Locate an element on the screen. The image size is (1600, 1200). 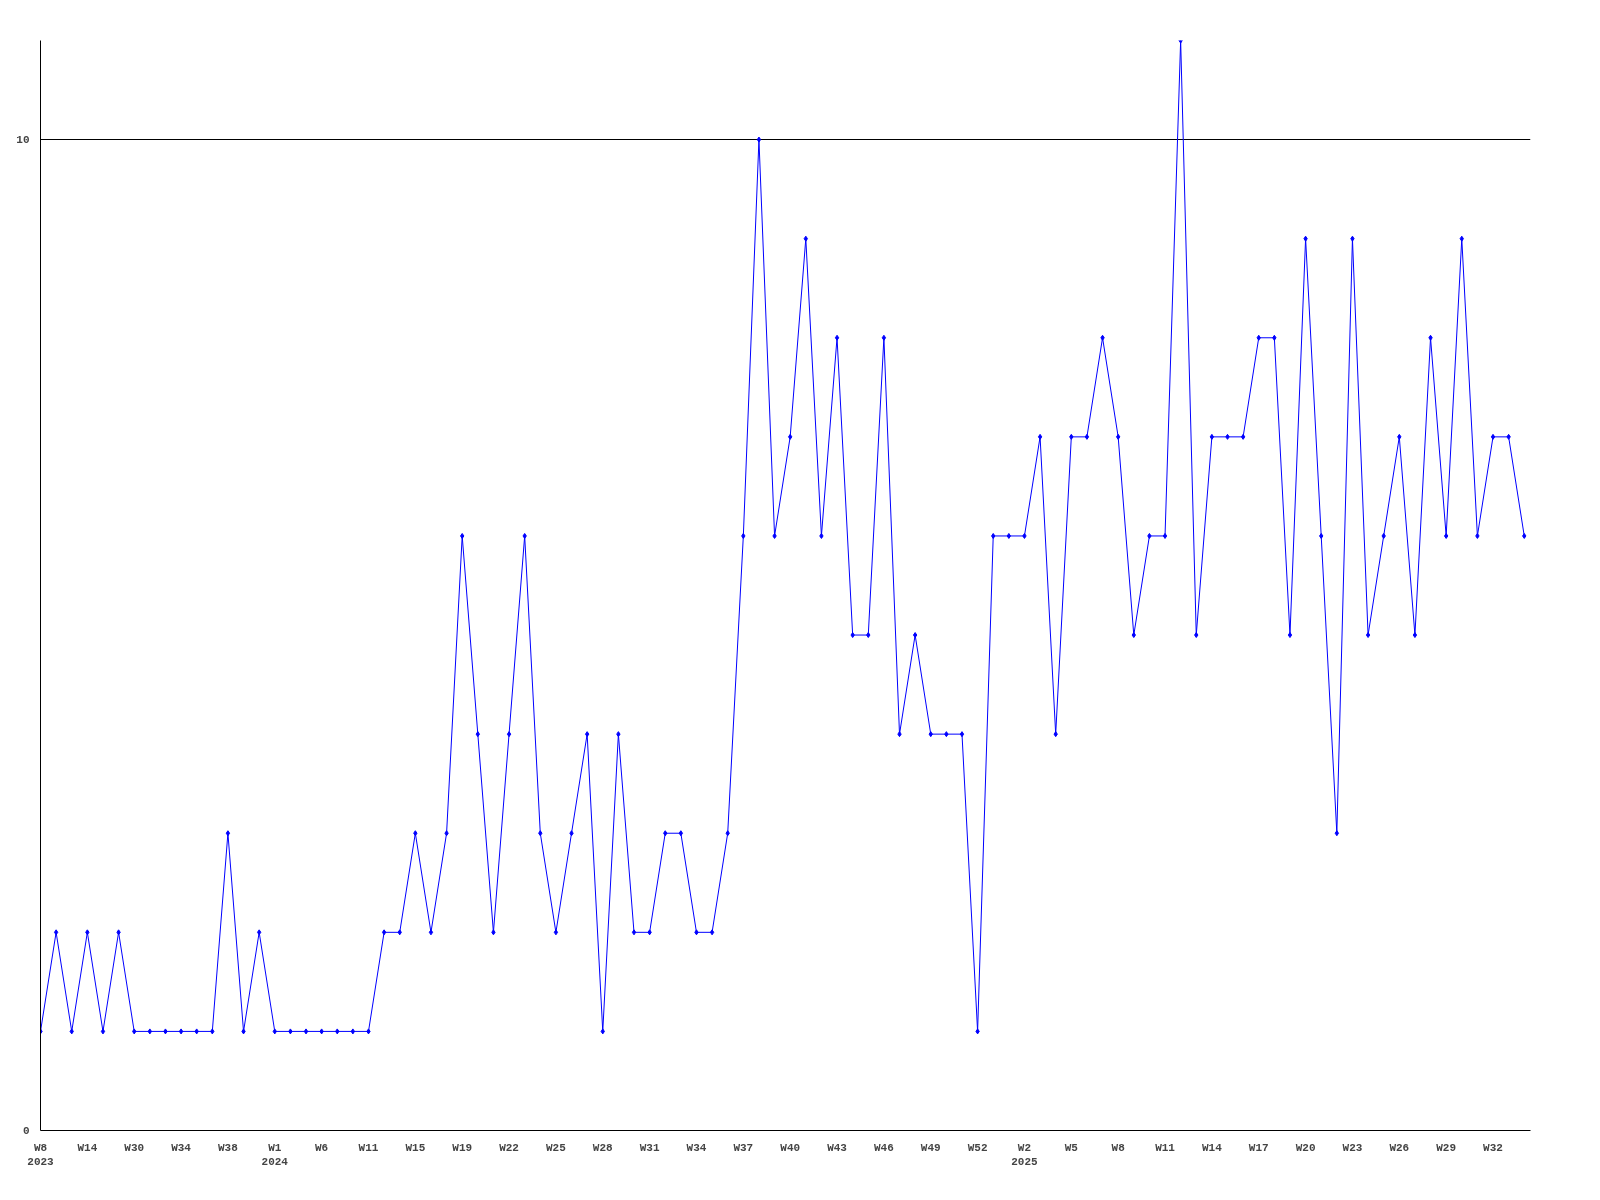
x-tick-label: W20 is located at coordinates (1305, 1147).